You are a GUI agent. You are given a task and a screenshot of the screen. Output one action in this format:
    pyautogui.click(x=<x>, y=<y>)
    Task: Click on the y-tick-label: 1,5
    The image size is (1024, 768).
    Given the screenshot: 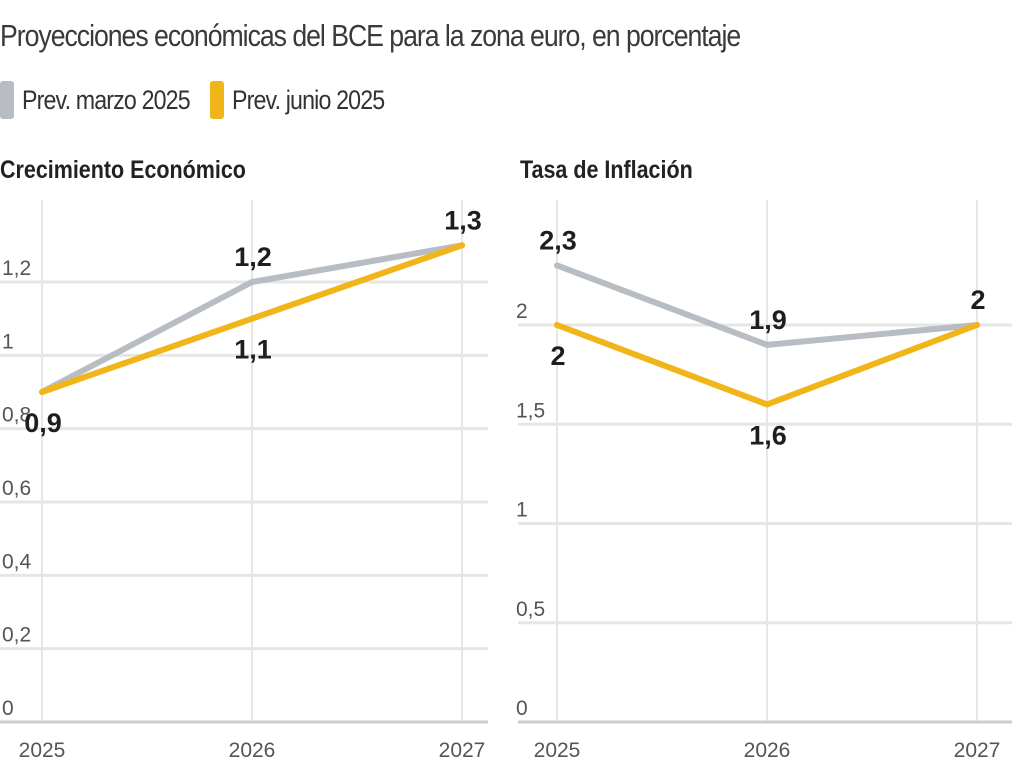 What is the action you would take?
    pyautogui.click(x=530, y=410)
    